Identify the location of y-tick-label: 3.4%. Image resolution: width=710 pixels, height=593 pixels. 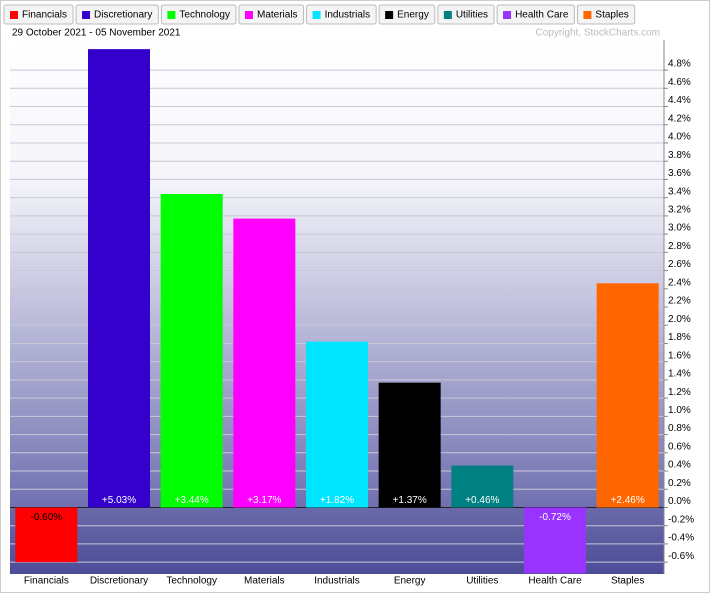
(679, 191).